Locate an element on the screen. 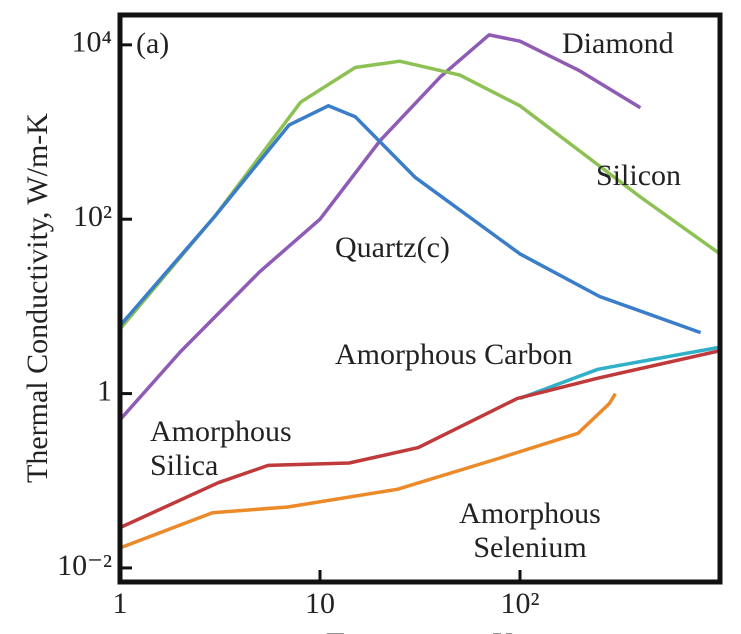 Image resolution: width=741 pixels, height=634 pixels. series-label: Quartz(c) is located at coordinates (392, 247).